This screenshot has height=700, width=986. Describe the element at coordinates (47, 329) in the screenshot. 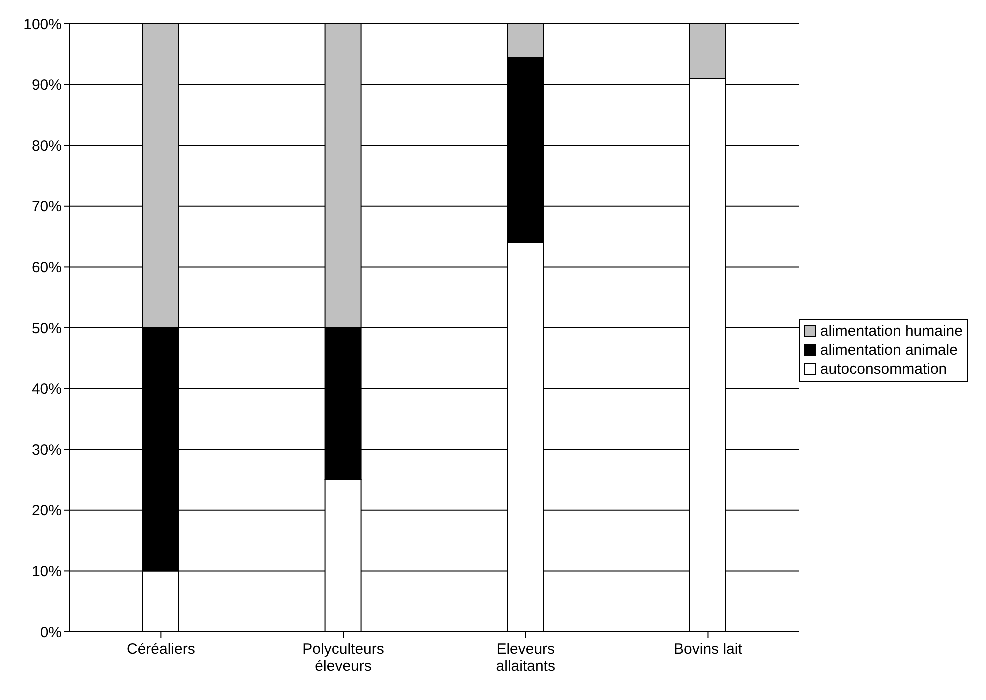

I see `y-tick-label: 50%` at that location.